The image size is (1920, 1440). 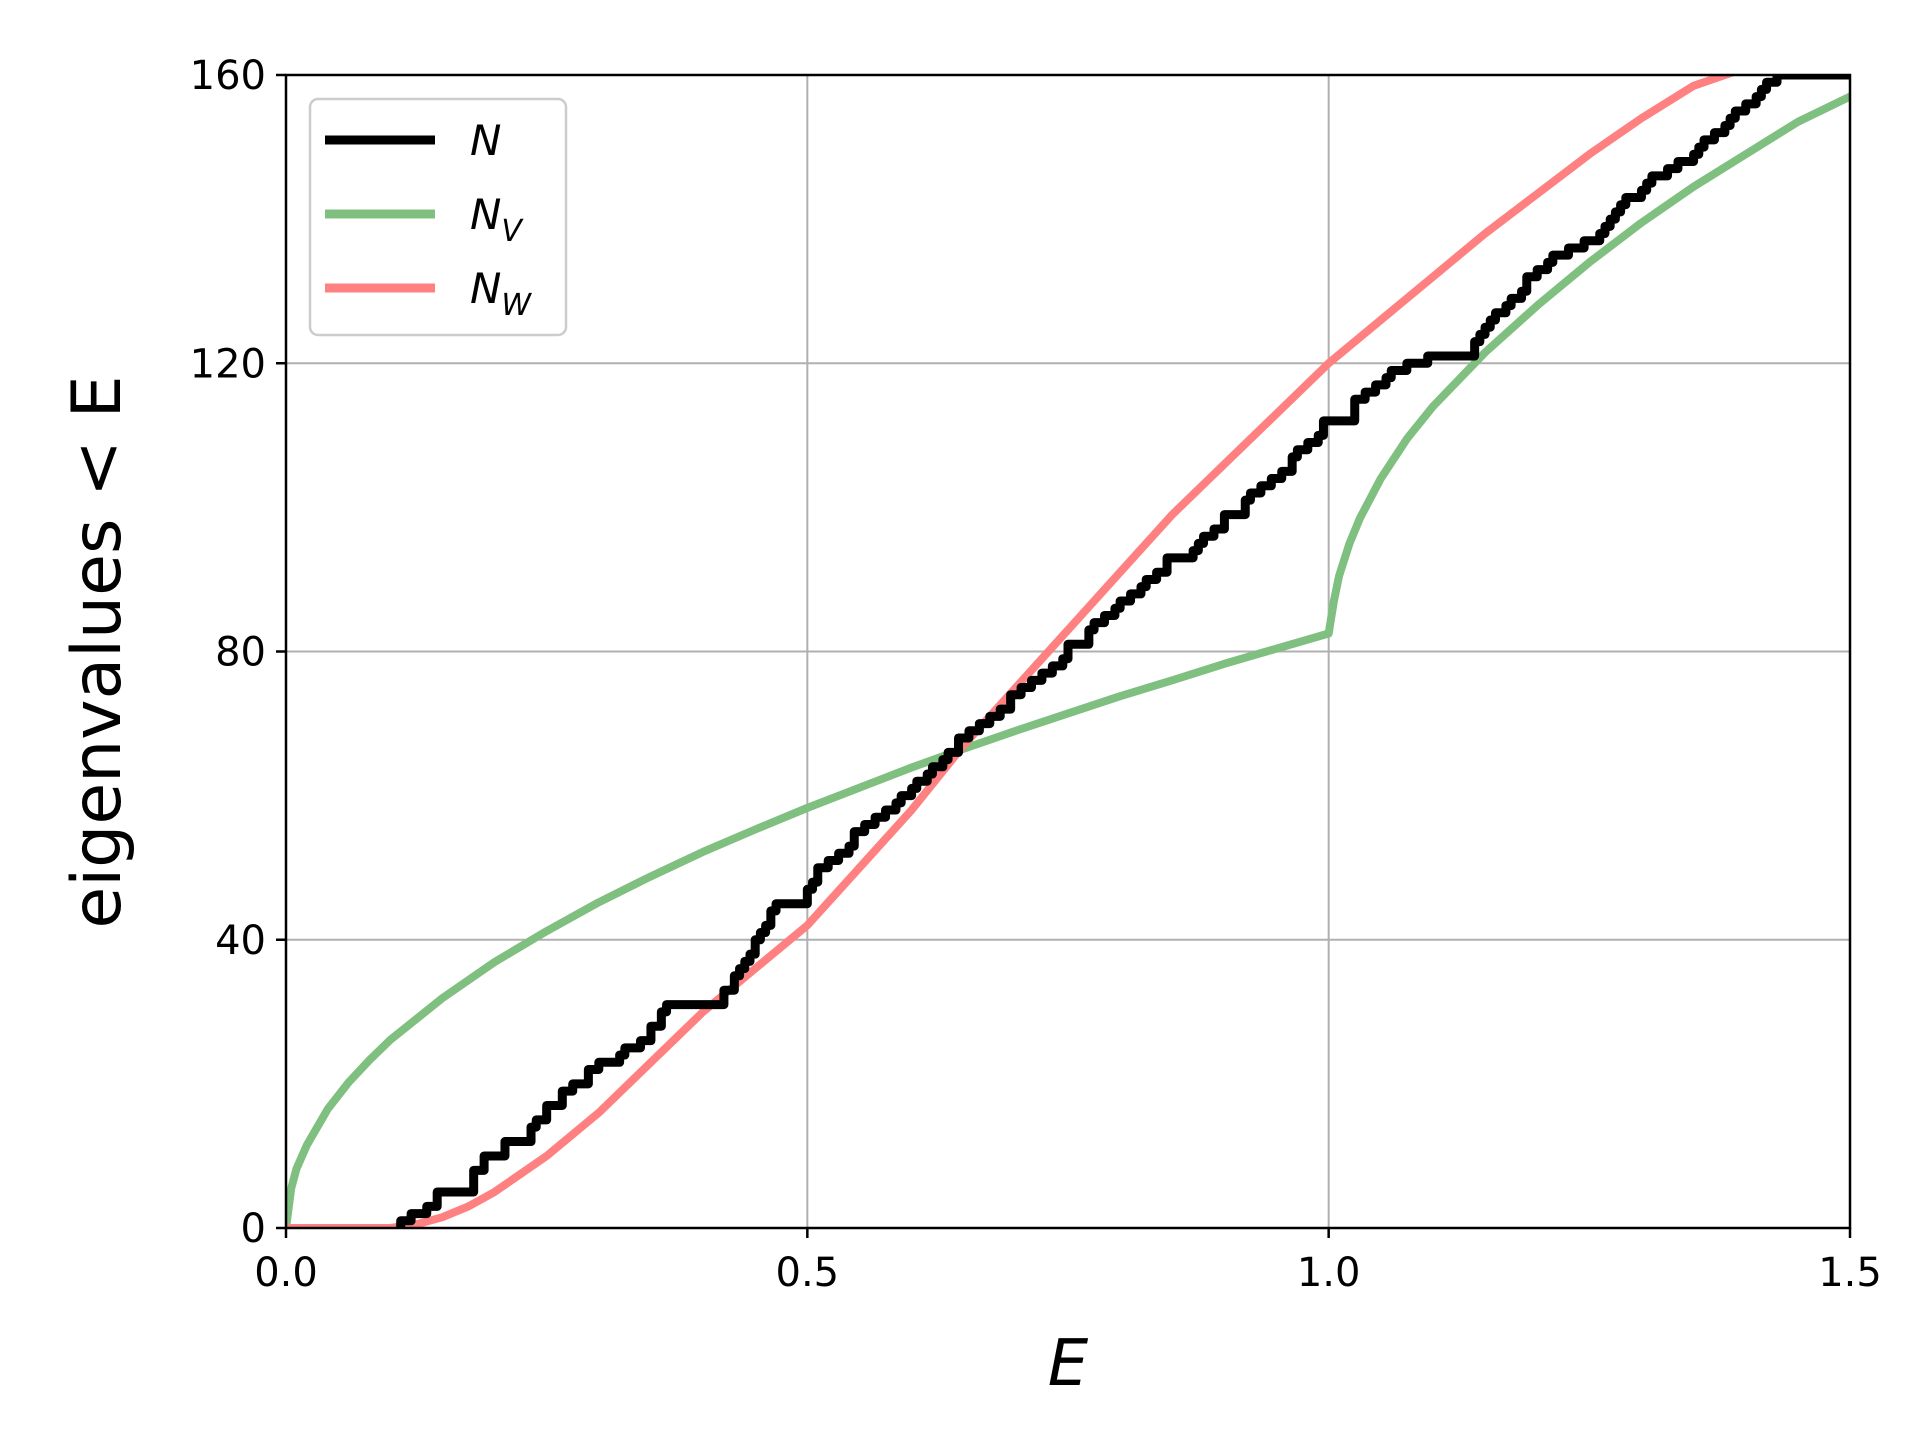 I want to click on y-tick-label: 0, so click(x=253, y=1229).